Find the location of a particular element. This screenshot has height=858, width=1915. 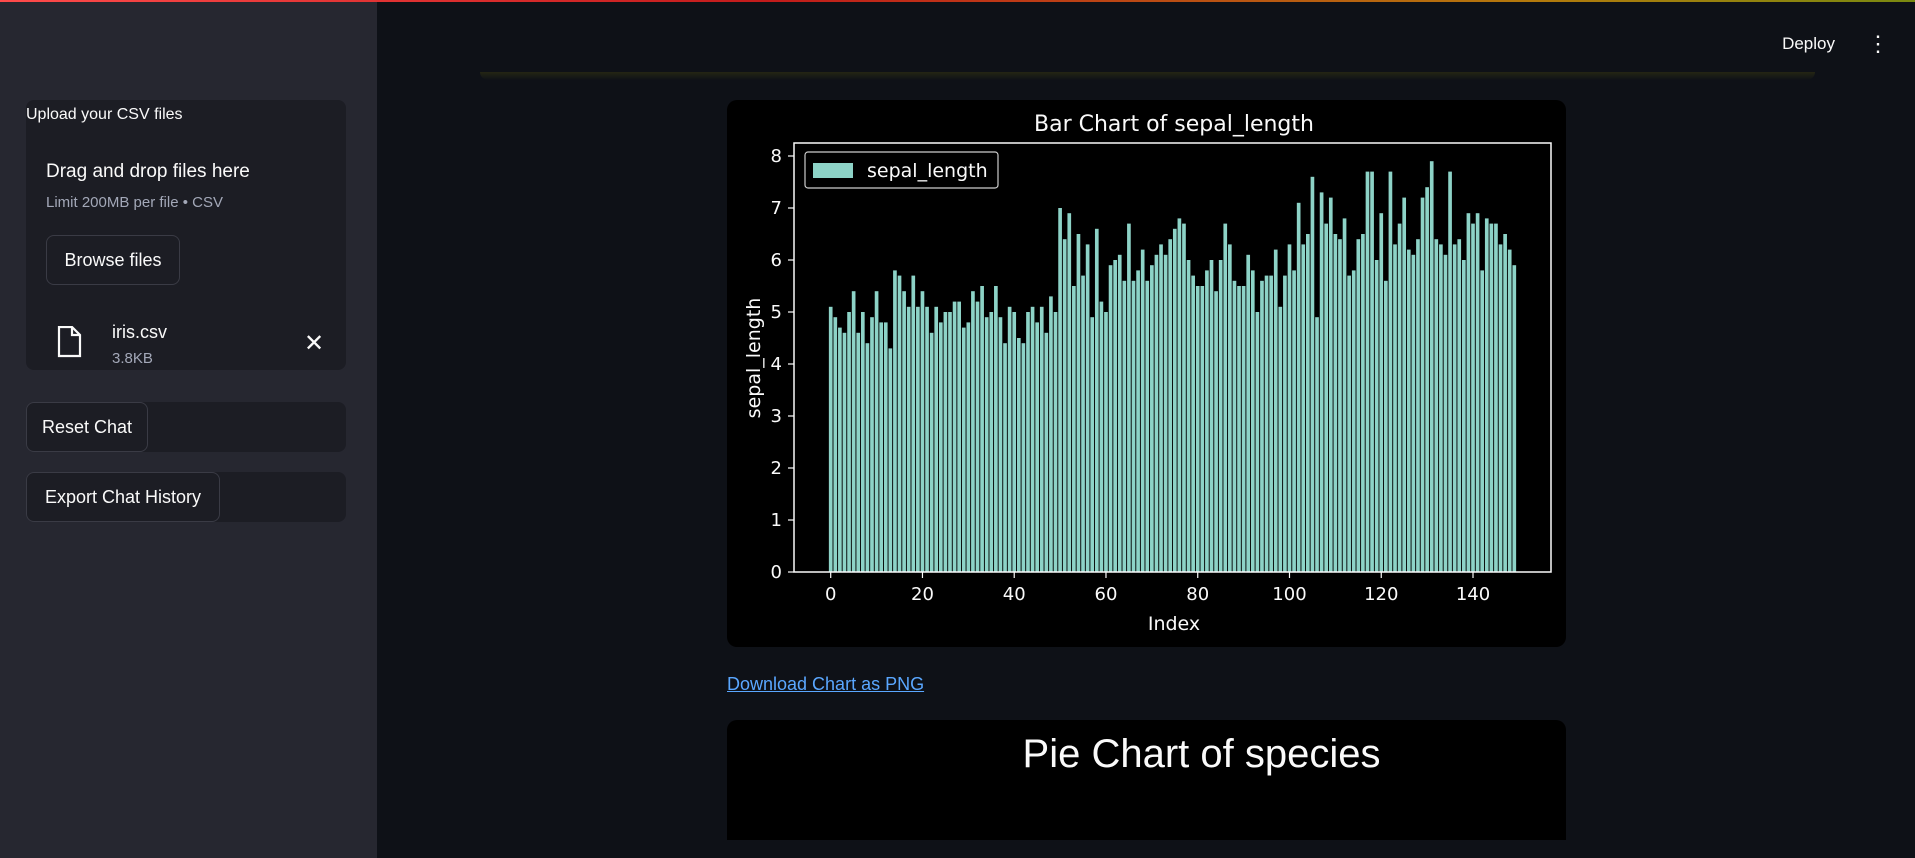

file-icon is located at coordinates (69, 342).